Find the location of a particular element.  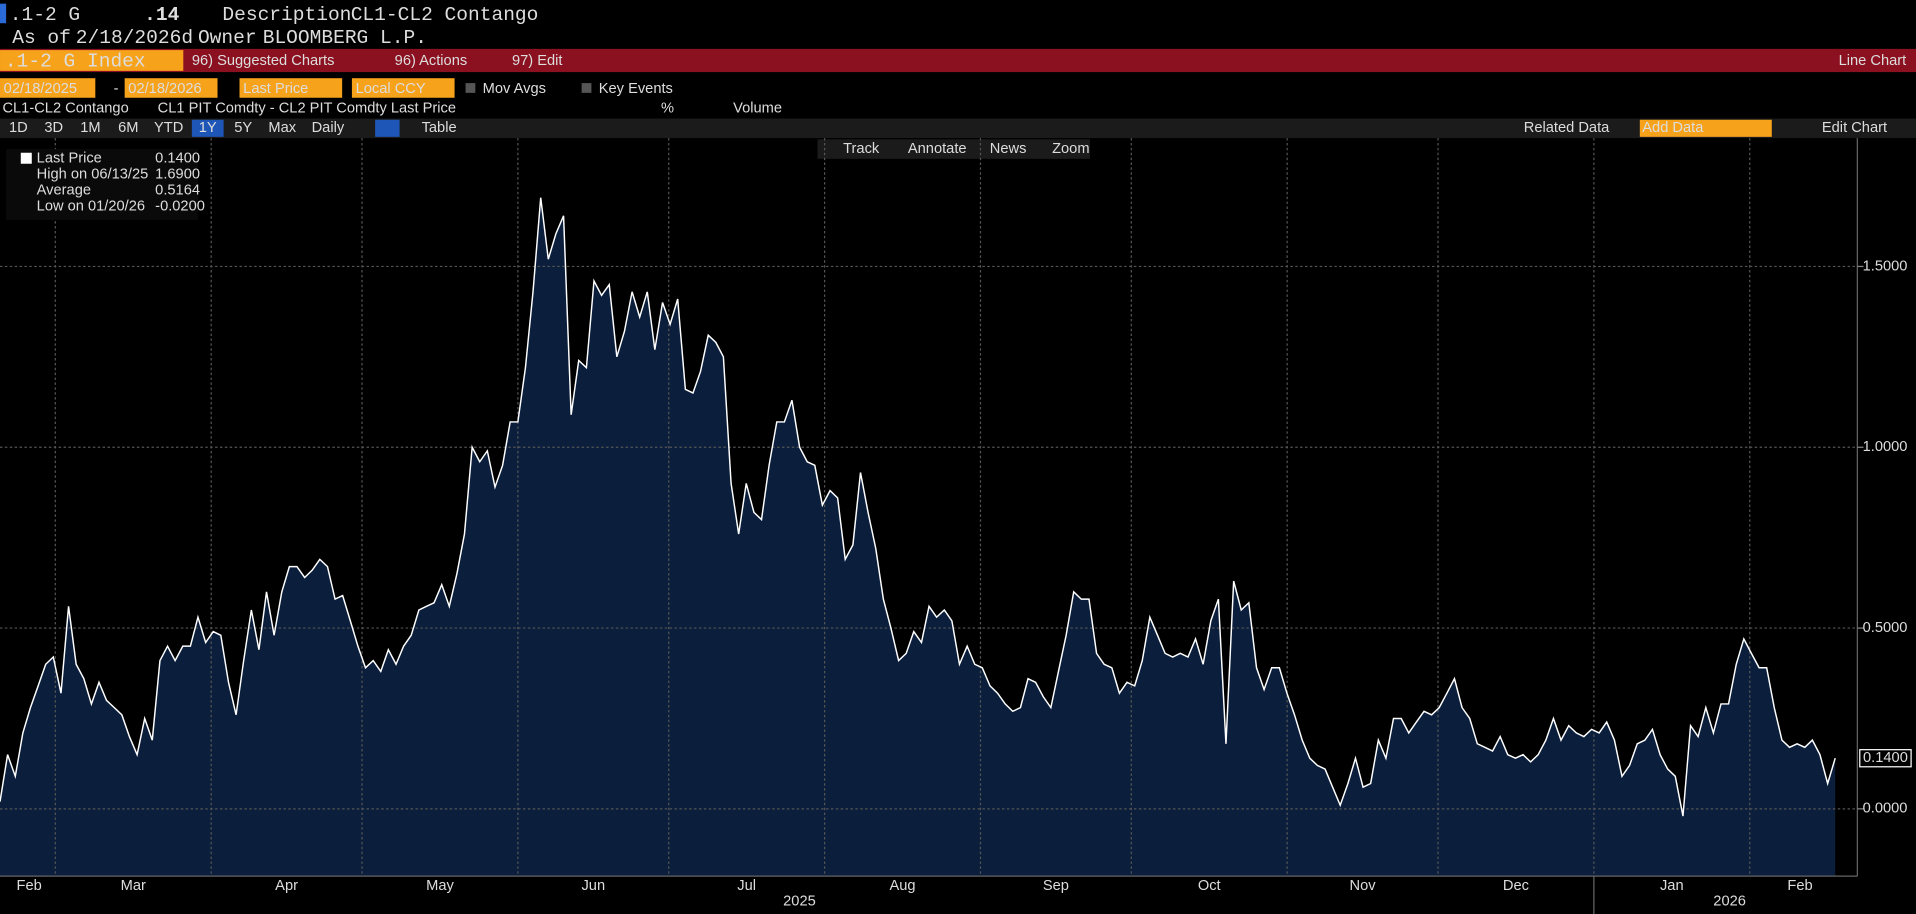

x-tick-label: Sep is located at coordinates (1056, 886).